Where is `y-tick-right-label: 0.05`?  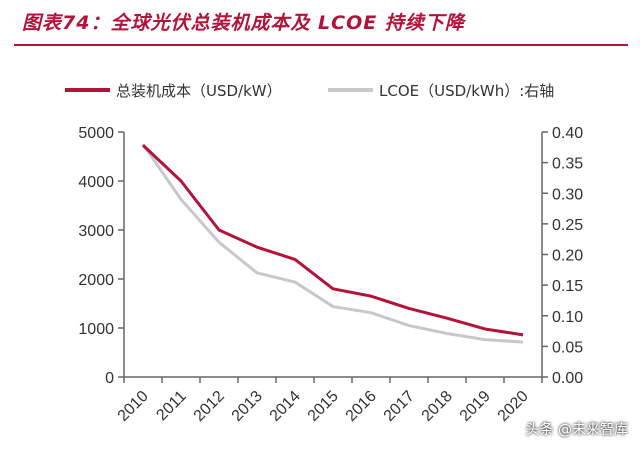 y-tick-right-label: 0.05 is located at coordinates (567, 347).